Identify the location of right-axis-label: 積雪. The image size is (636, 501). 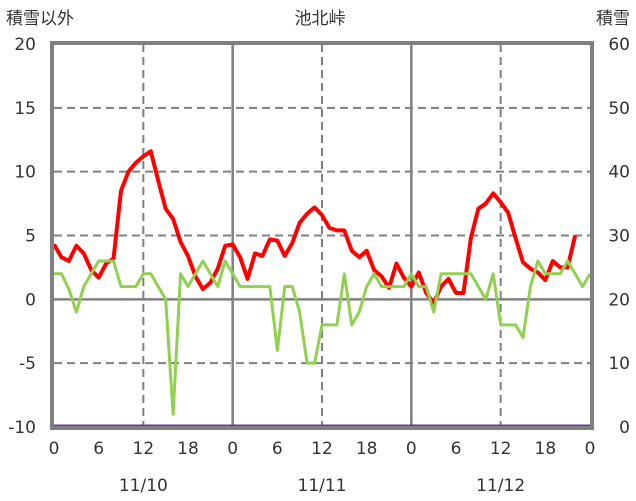
(613, 19).